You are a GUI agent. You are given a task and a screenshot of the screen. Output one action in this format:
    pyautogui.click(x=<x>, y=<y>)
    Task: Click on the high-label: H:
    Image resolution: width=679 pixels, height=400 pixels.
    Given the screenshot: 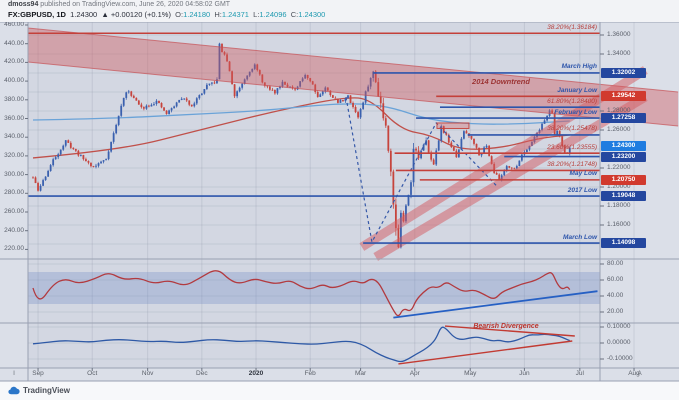 What is the action you would take?
    pyautogui.click(x=218, y=14)
    